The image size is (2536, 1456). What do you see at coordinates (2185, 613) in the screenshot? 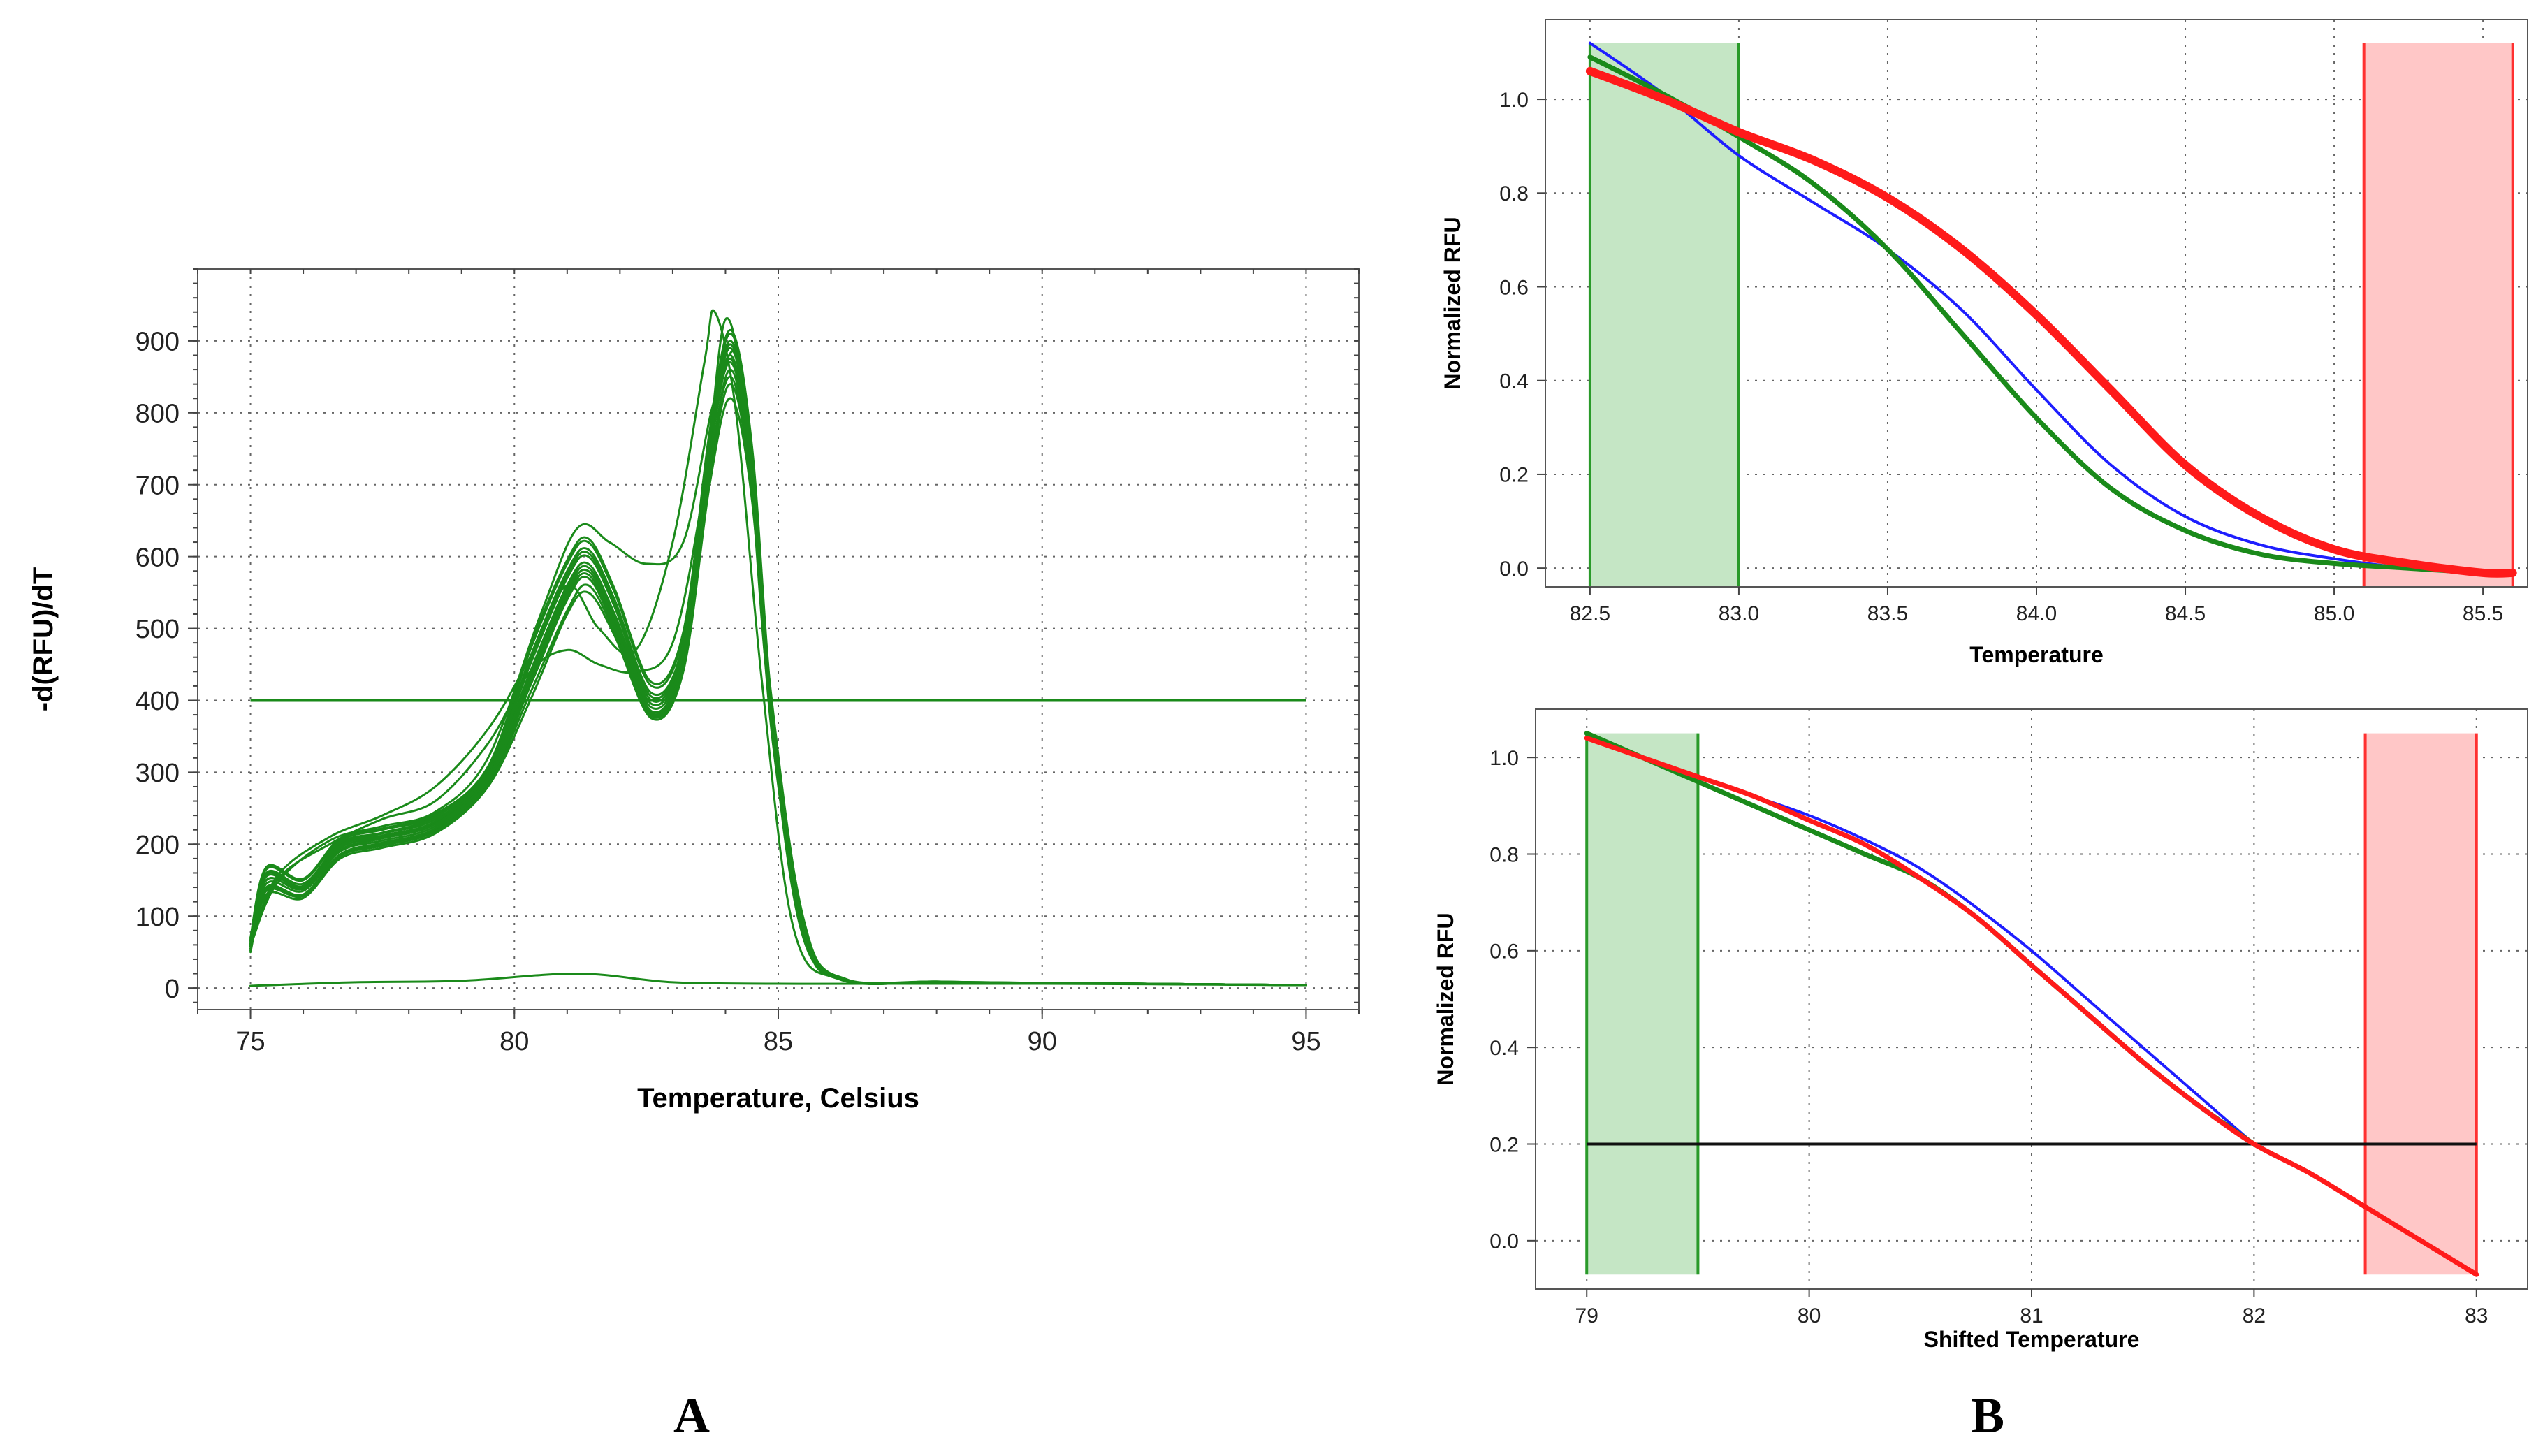
I see `chart-b-top-x-tick-label: 84.5` at bounding box center [2185, 613].